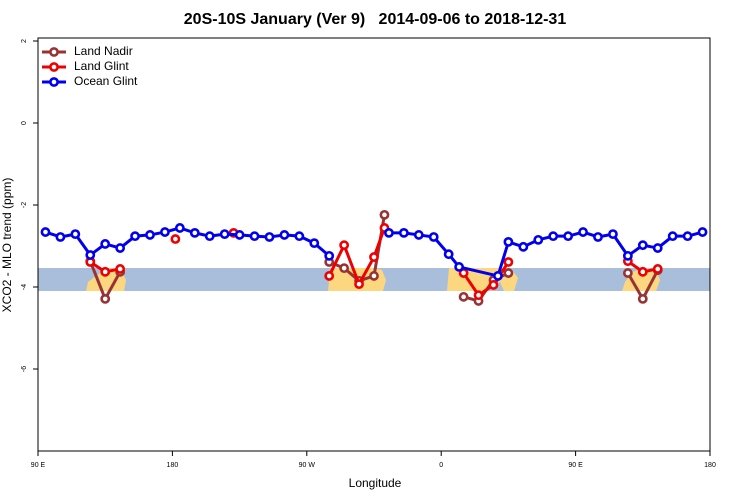  I want to click on legend-label: Land Glint, so click(101, 66).